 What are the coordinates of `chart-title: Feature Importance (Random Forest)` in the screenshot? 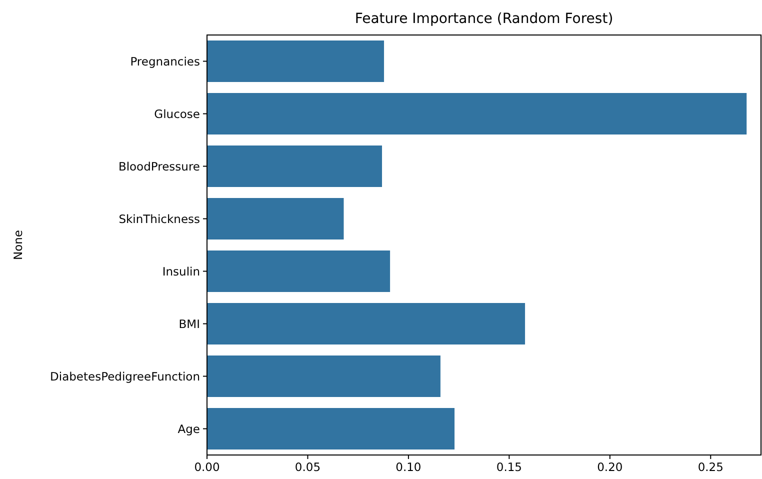 It's located at (484, 19).